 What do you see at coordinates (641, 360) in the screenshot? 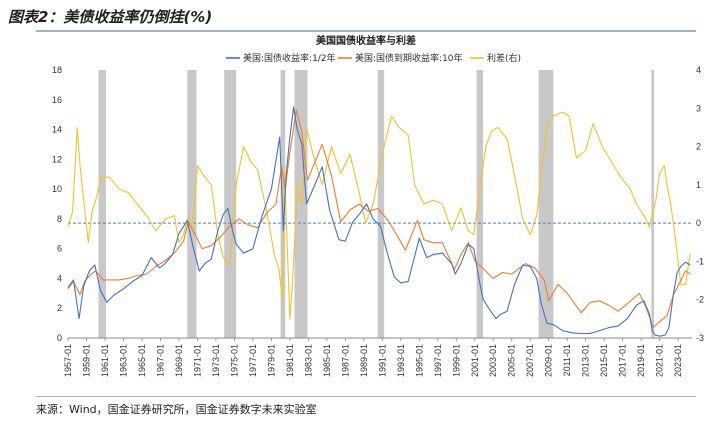
I see `x-tick-label: 2019-01` at bounding box center [641, 360].